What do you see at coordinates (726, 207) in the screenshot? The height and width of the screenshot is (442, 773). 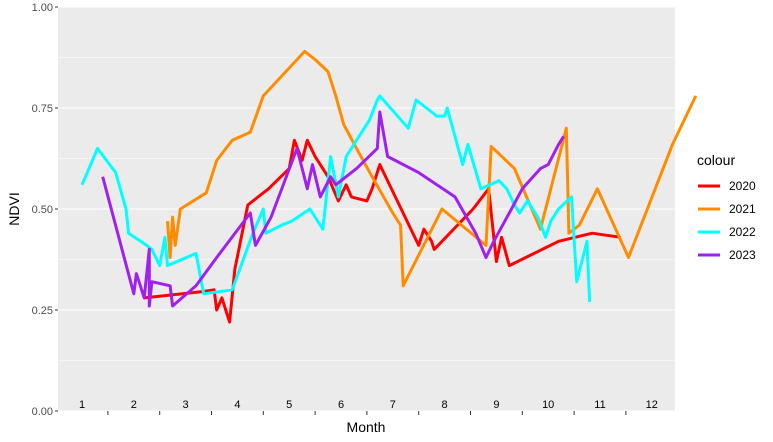 I see `legend: colour 2020 2021 2022 2023` at bounding box center [726, 207].